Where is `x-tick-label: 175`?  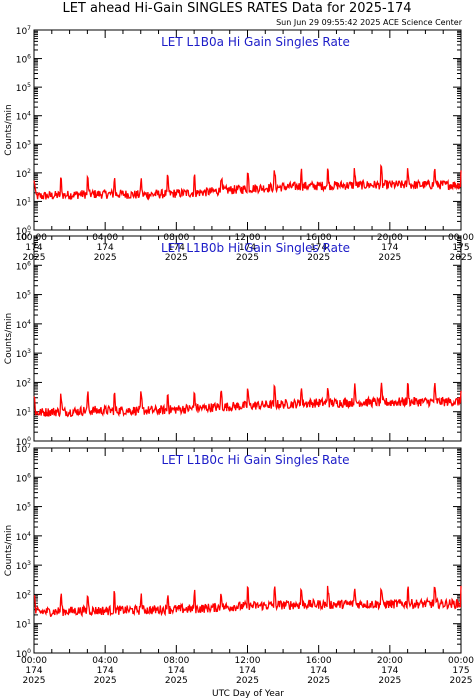
x-tick-label: 175 is located at coordinates (460, 671).